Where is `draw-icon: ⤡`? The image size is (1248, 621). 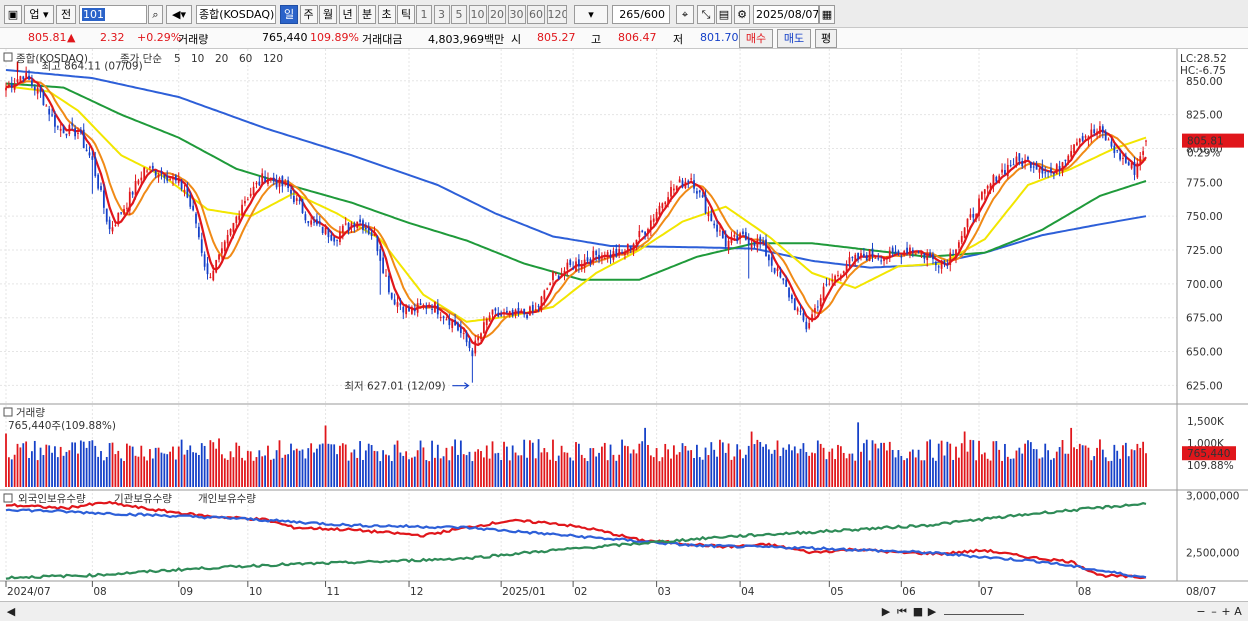 draw-icon: ⤡ is located at coordinates (706, 14).